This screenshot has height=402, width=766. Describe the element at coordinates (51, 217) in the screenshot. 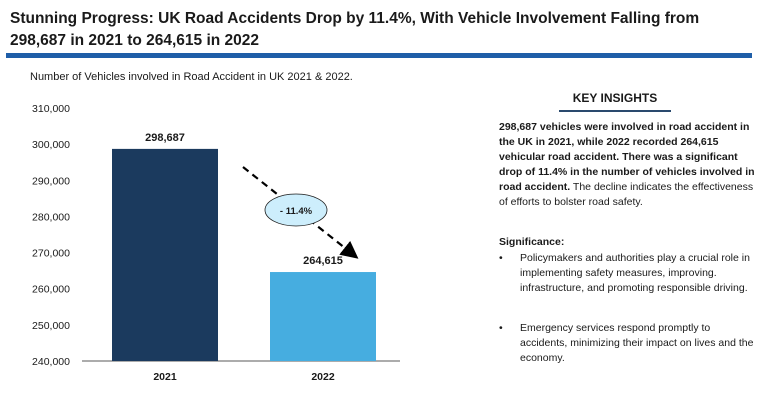

I see `y-tick-label: 280,000` at that location.